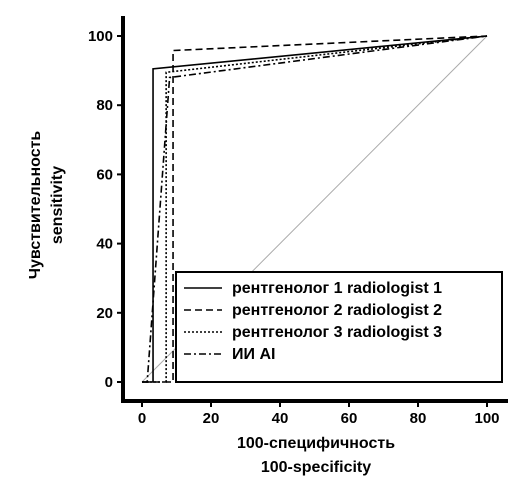  I want to click on y-tick-label: 60, so click(104, 174).